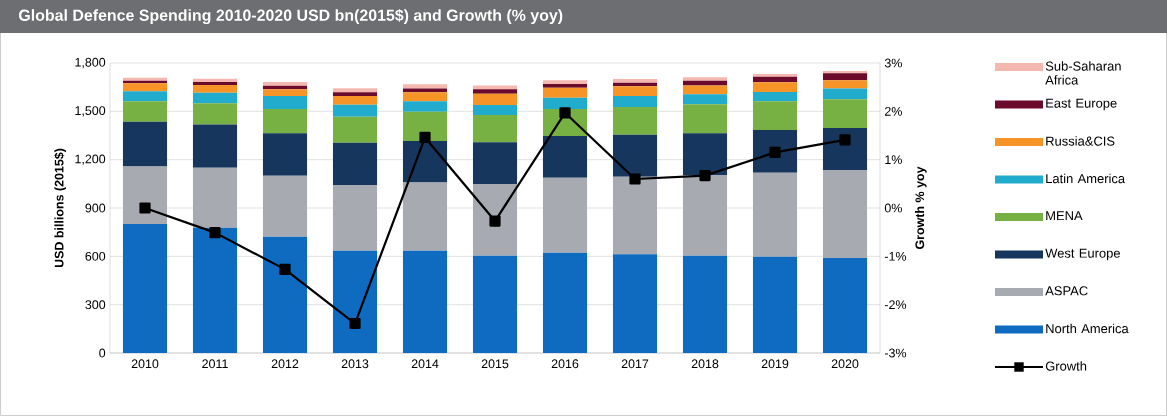 The width and height of the screenshot is (1167, 416). Describe the element at coordinates (893, 111) in the screenshot. I see `y2-tick-label: 2%` at that location.